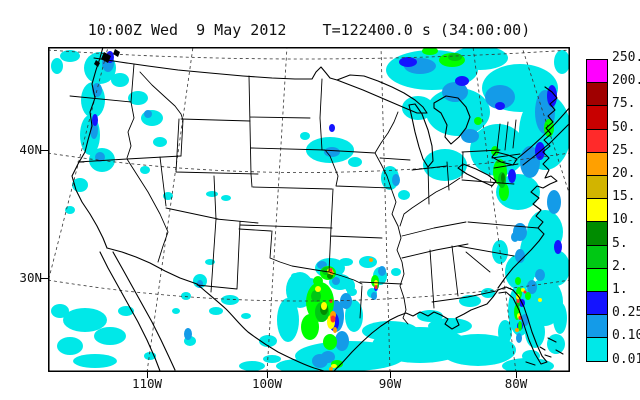 Image resolution: width=640 pixels, height=400 pixels. Describe the element at coordinates (215, 69) in the screenshot. I see `us-canada-border` at that location.